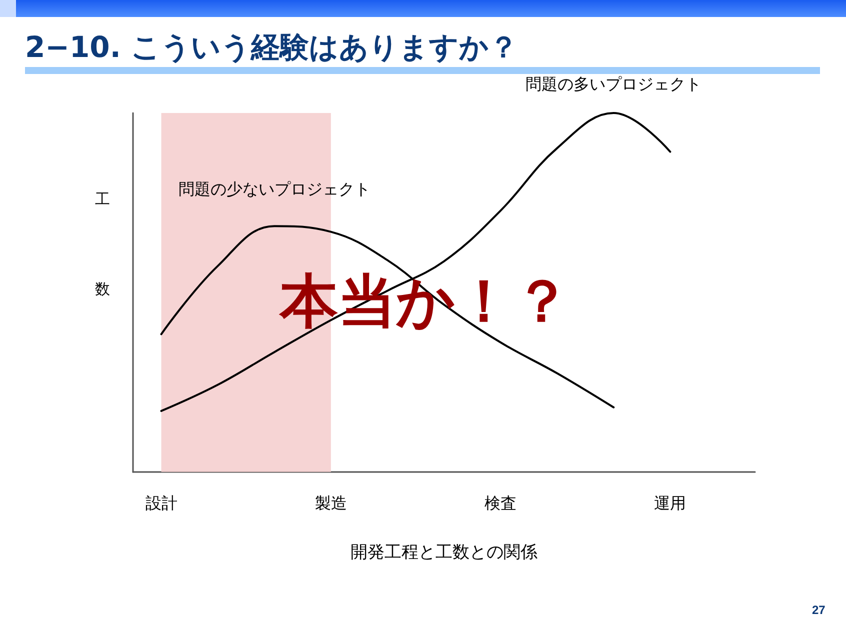 The height and width of the screenshot is (632, 846). What do you see at coordinates (330, 503) in the screenshot?
I see `x-tick-label: 製造` at bounding box center [330, 503].